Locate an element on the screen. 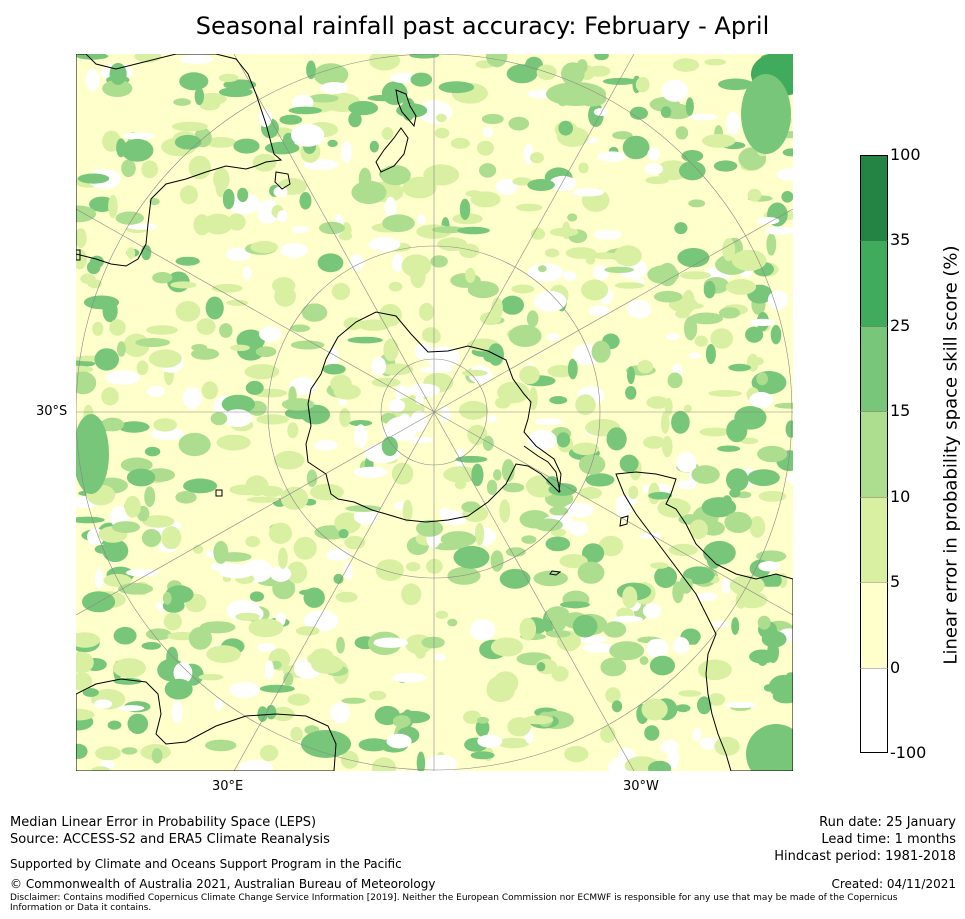  longitude-label-30w: 30°W is located at coordinates (641, 786).